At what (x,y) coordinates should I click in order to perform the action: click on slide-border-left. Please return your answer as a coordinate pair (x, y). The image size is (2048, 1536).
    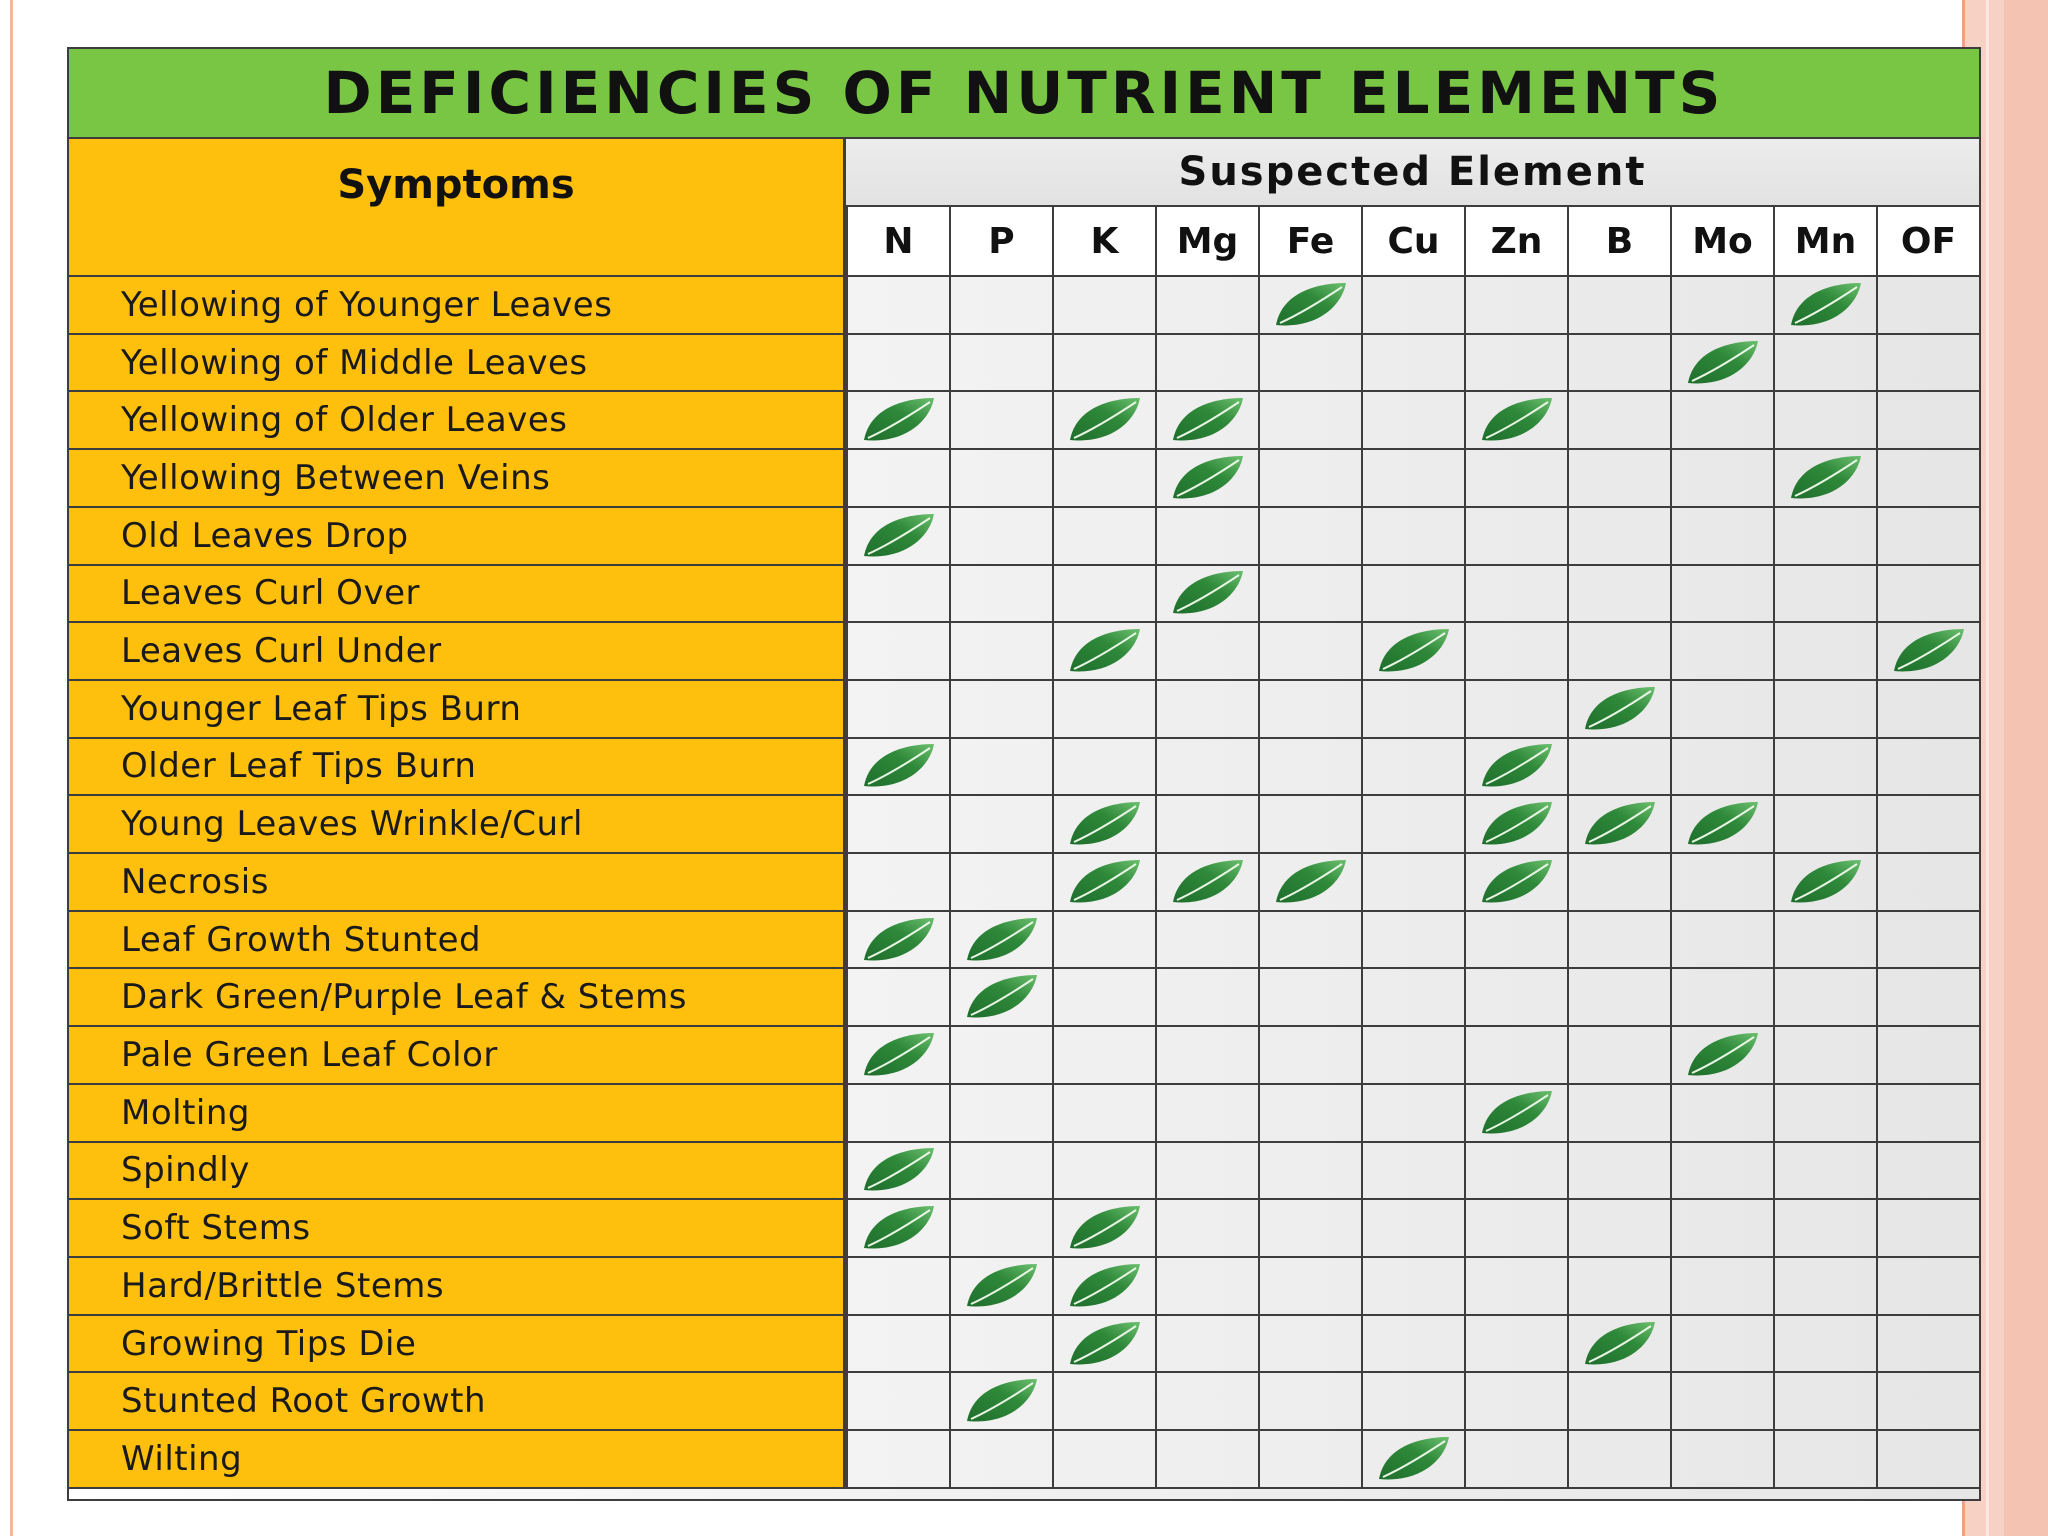
    Looking at the image, I should click on (11, 768).